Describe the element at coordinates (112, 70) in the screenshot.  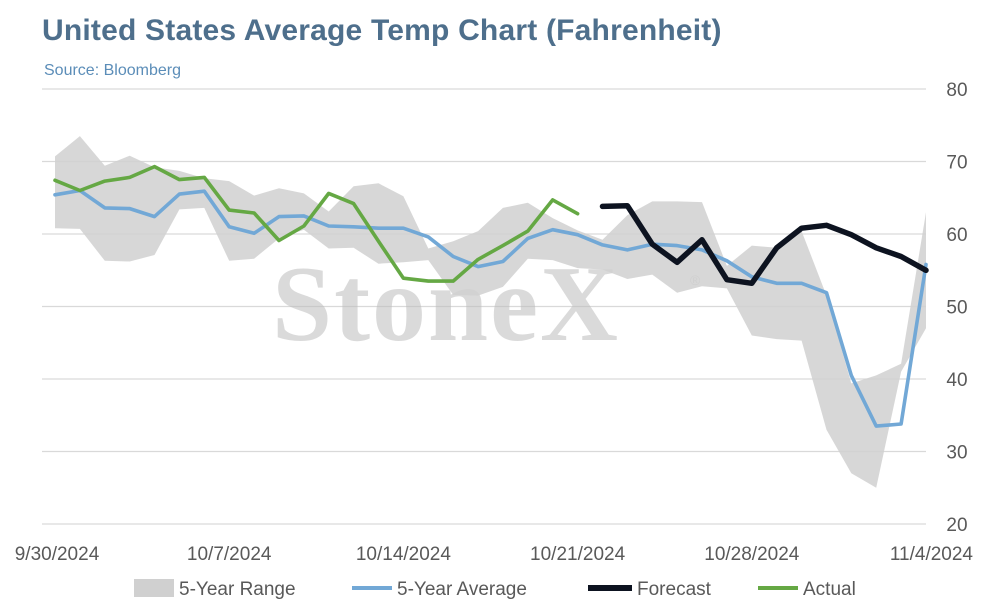
I see `chart-subtitle: Source: Bloomberg` at that location.